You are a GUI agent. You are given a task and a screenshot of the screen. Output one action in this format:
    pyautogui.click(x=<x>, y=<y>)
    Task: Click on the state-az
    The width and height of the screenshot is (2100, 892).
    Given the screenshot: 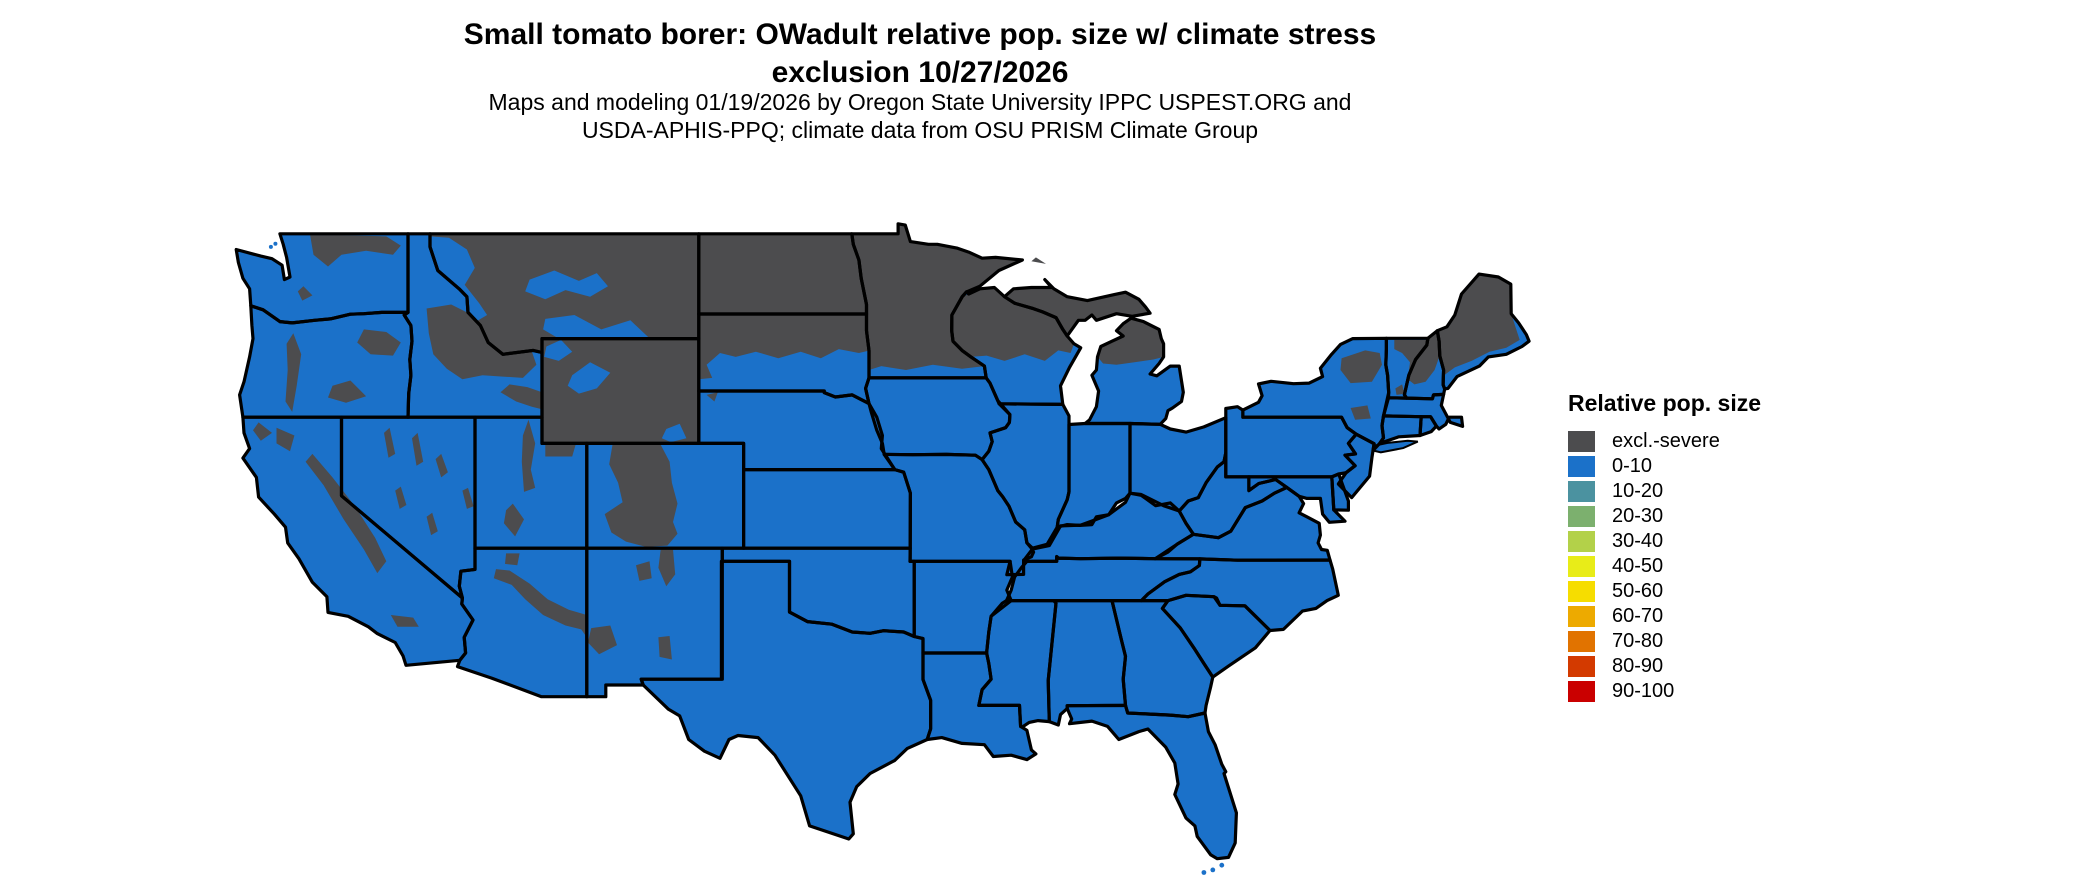 What is the action you would take?
    pyautogui.click(x=522, y=622)
    